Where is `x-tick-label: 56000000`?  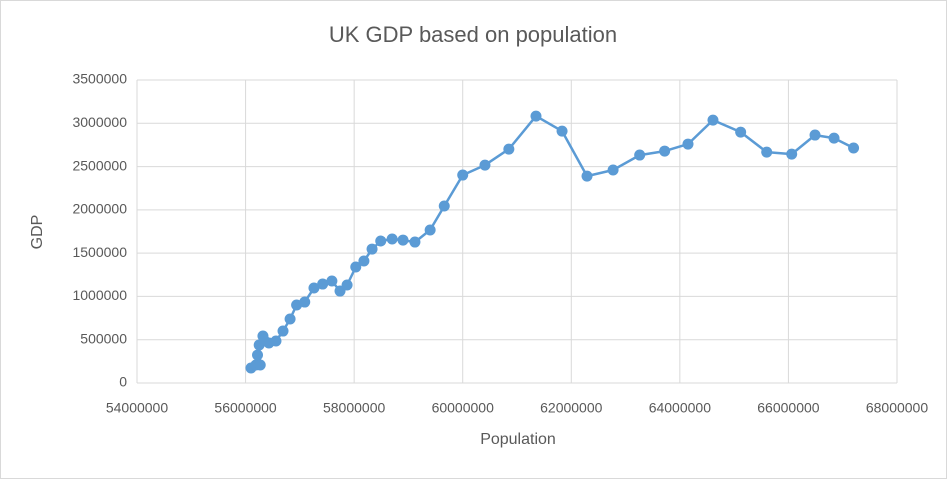
x-tick-label: 56000000 is located at coordinates (245, 408).